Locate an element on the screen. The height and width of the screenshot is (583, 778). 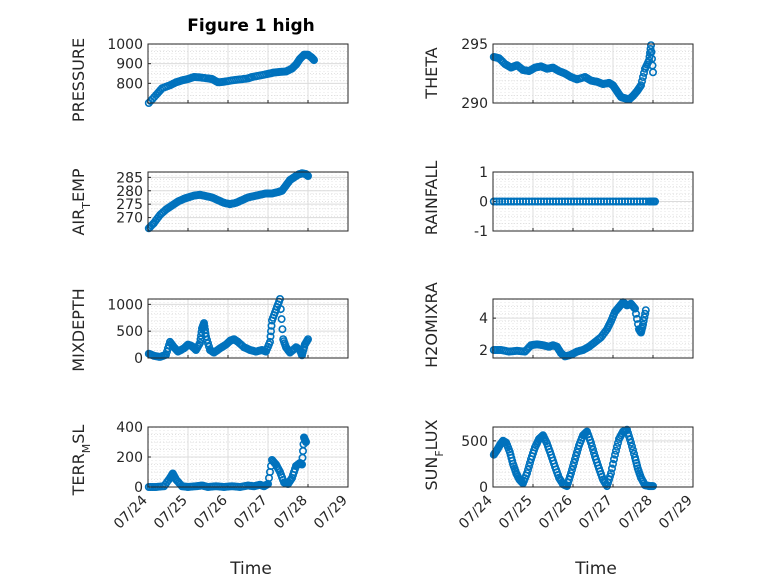
subplot-rainfall: 1 0 -1 RAINFALL is located at coordinates (558, 200).